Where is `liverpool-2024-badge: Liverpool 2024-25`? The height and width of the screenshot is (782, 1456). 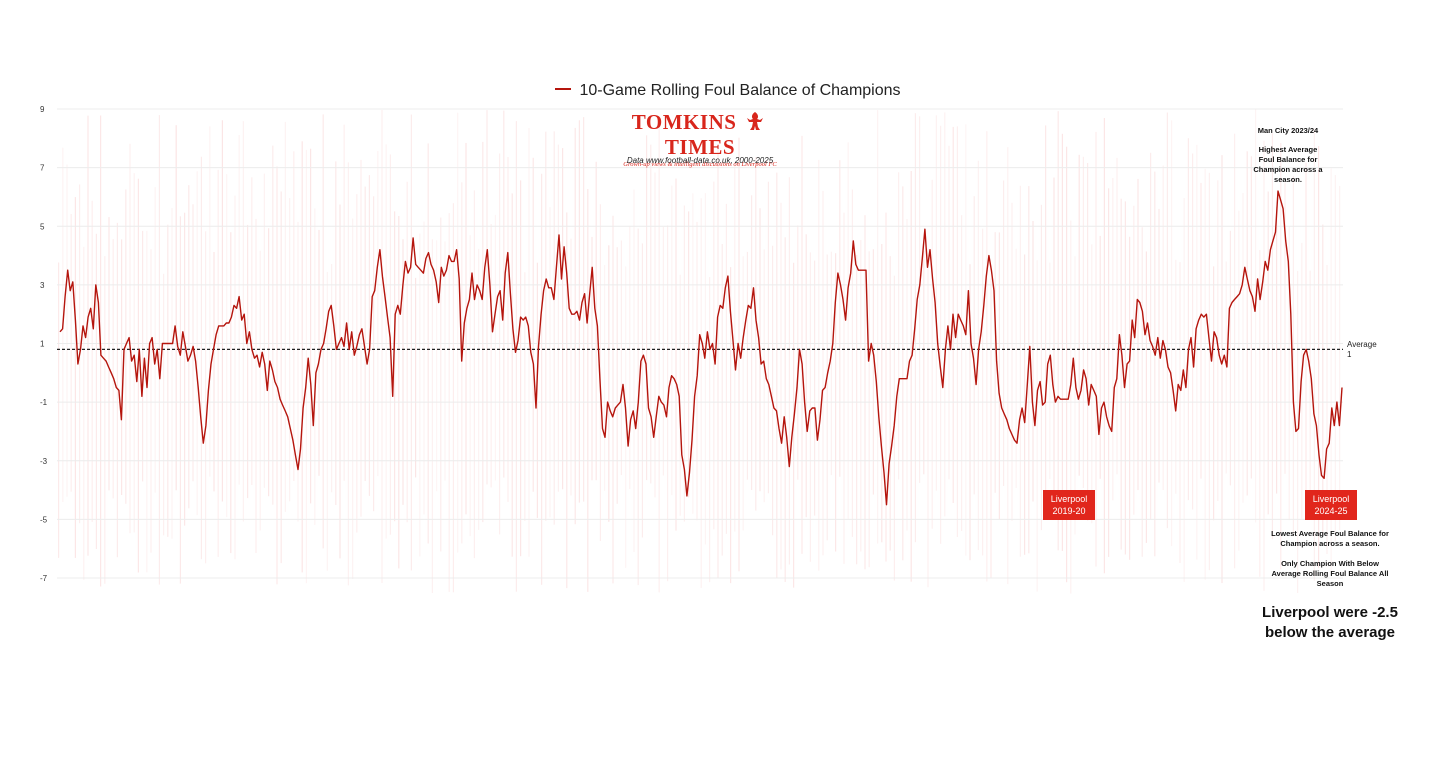 liverpool-2024-badge: Liverpool 2024-25 is located at coordinates (1331, 505).